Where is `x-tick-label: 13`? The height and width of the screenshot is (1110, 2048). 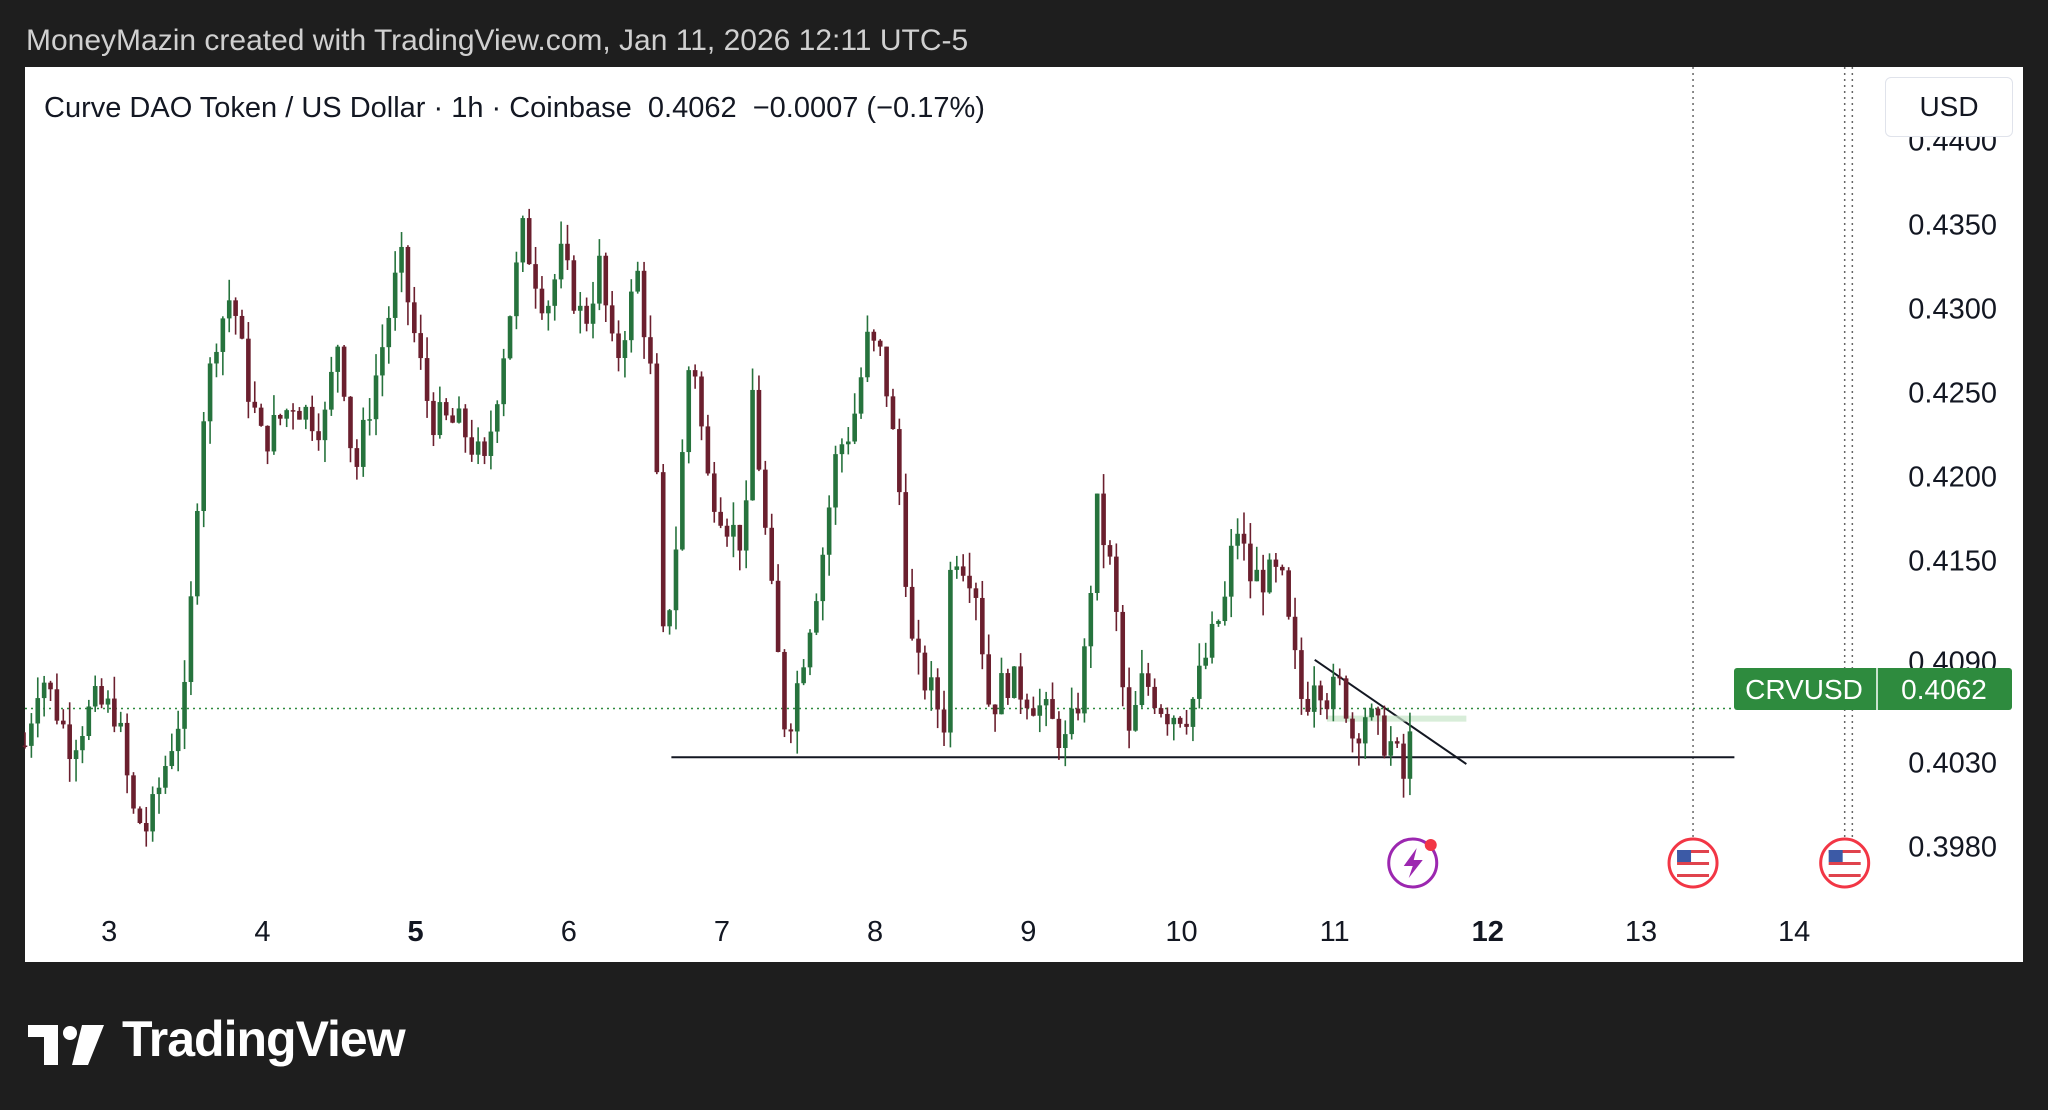
x-tick-label: 13 is located at coordinates (1641, 932).